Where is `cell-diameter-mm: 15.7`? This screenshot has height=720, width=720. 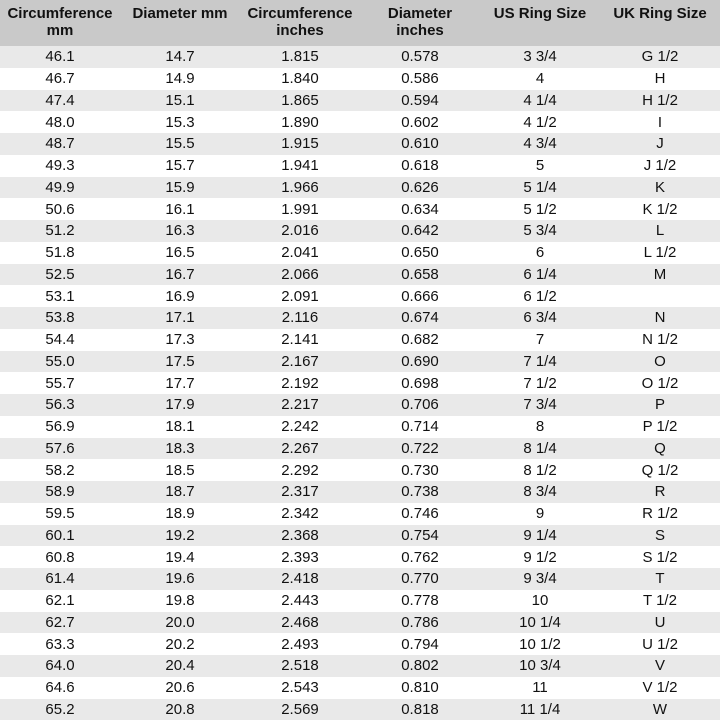
cell-diameter-mm: 15.7 is located at coordinates (180, 165).